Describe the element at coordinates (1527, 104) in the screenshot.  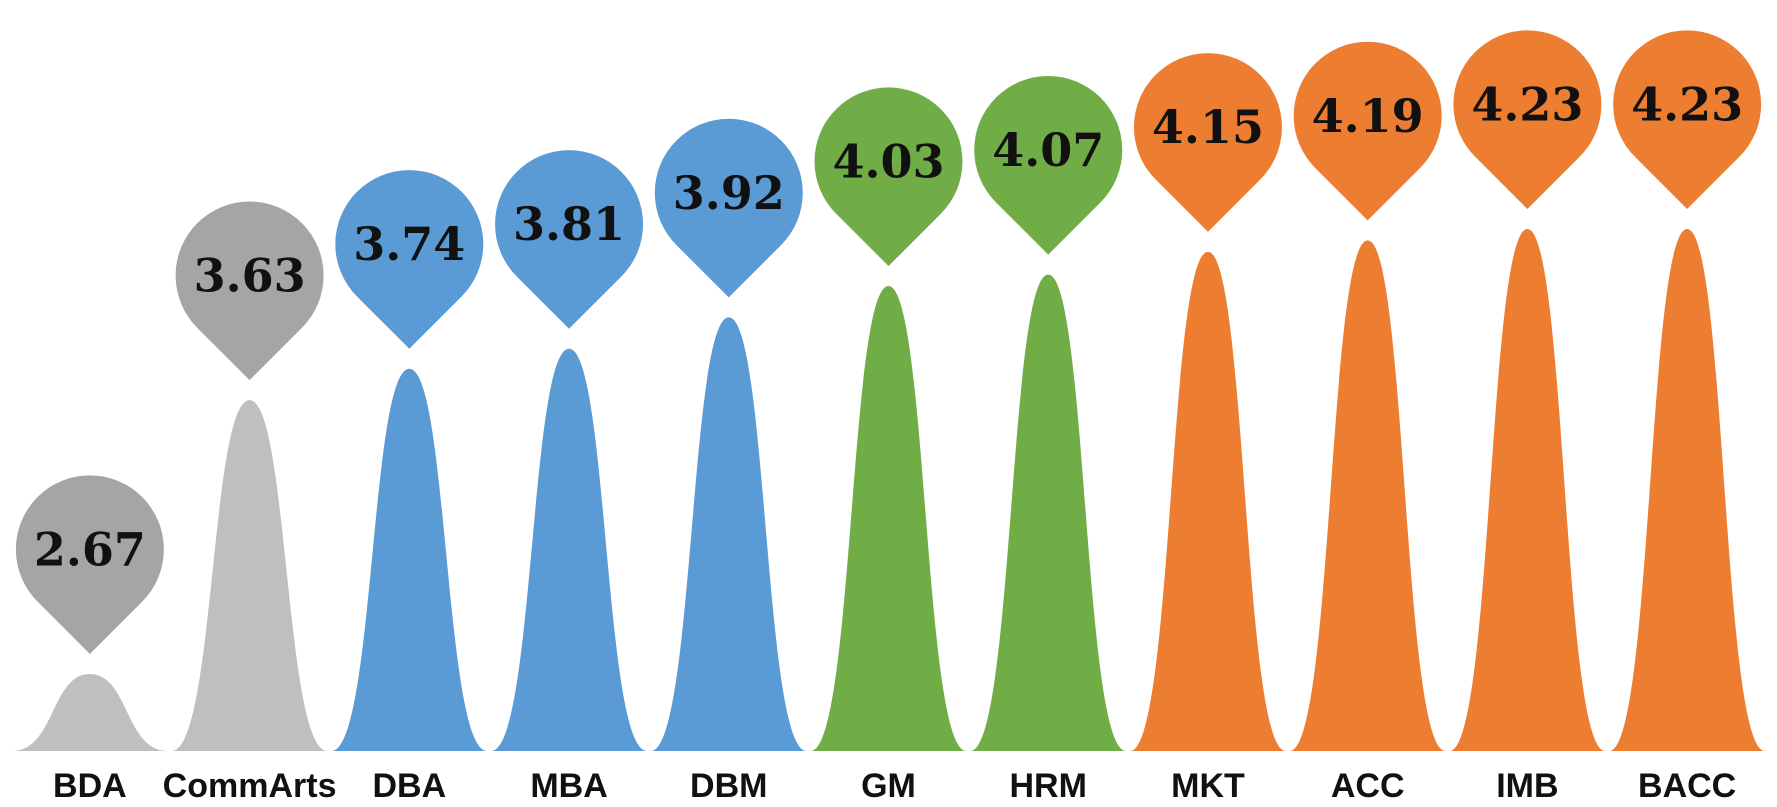
I see `value-label-imb: 4.23` at that location.